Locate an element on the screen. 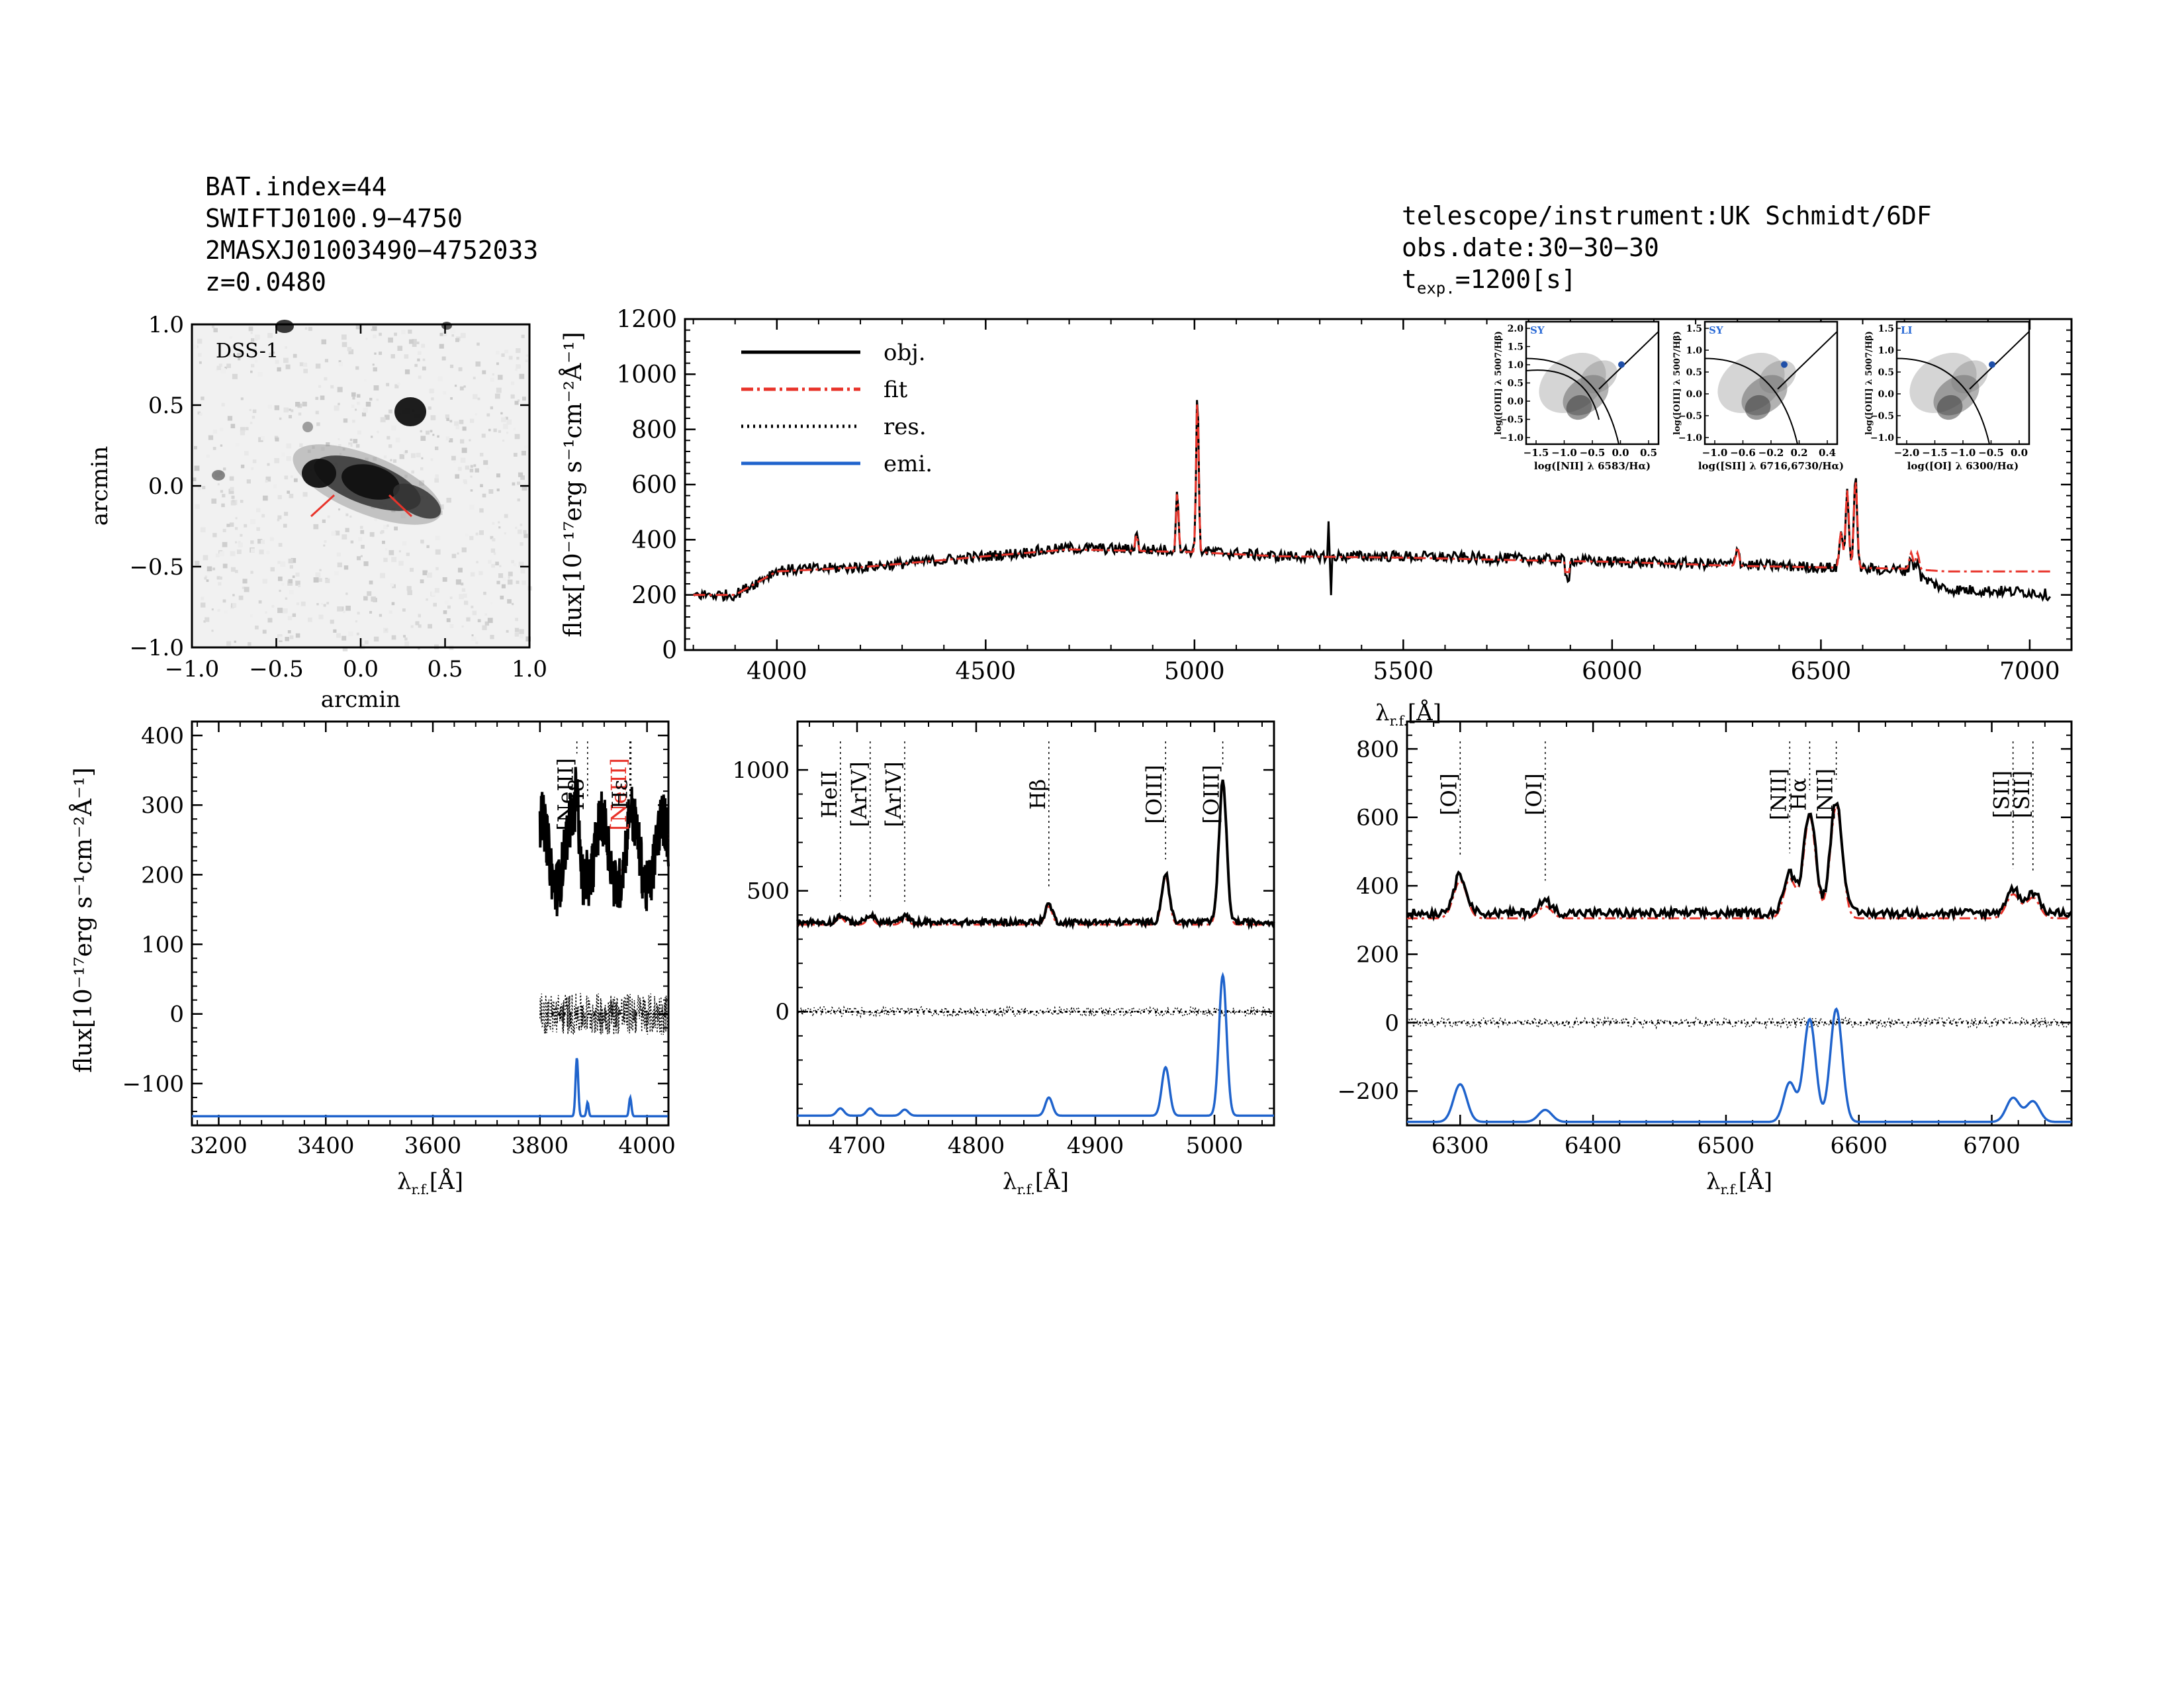 This screenshot has width=2184, height=1688. y-tick-label: 0.5 is located at coordinates (166, 406).